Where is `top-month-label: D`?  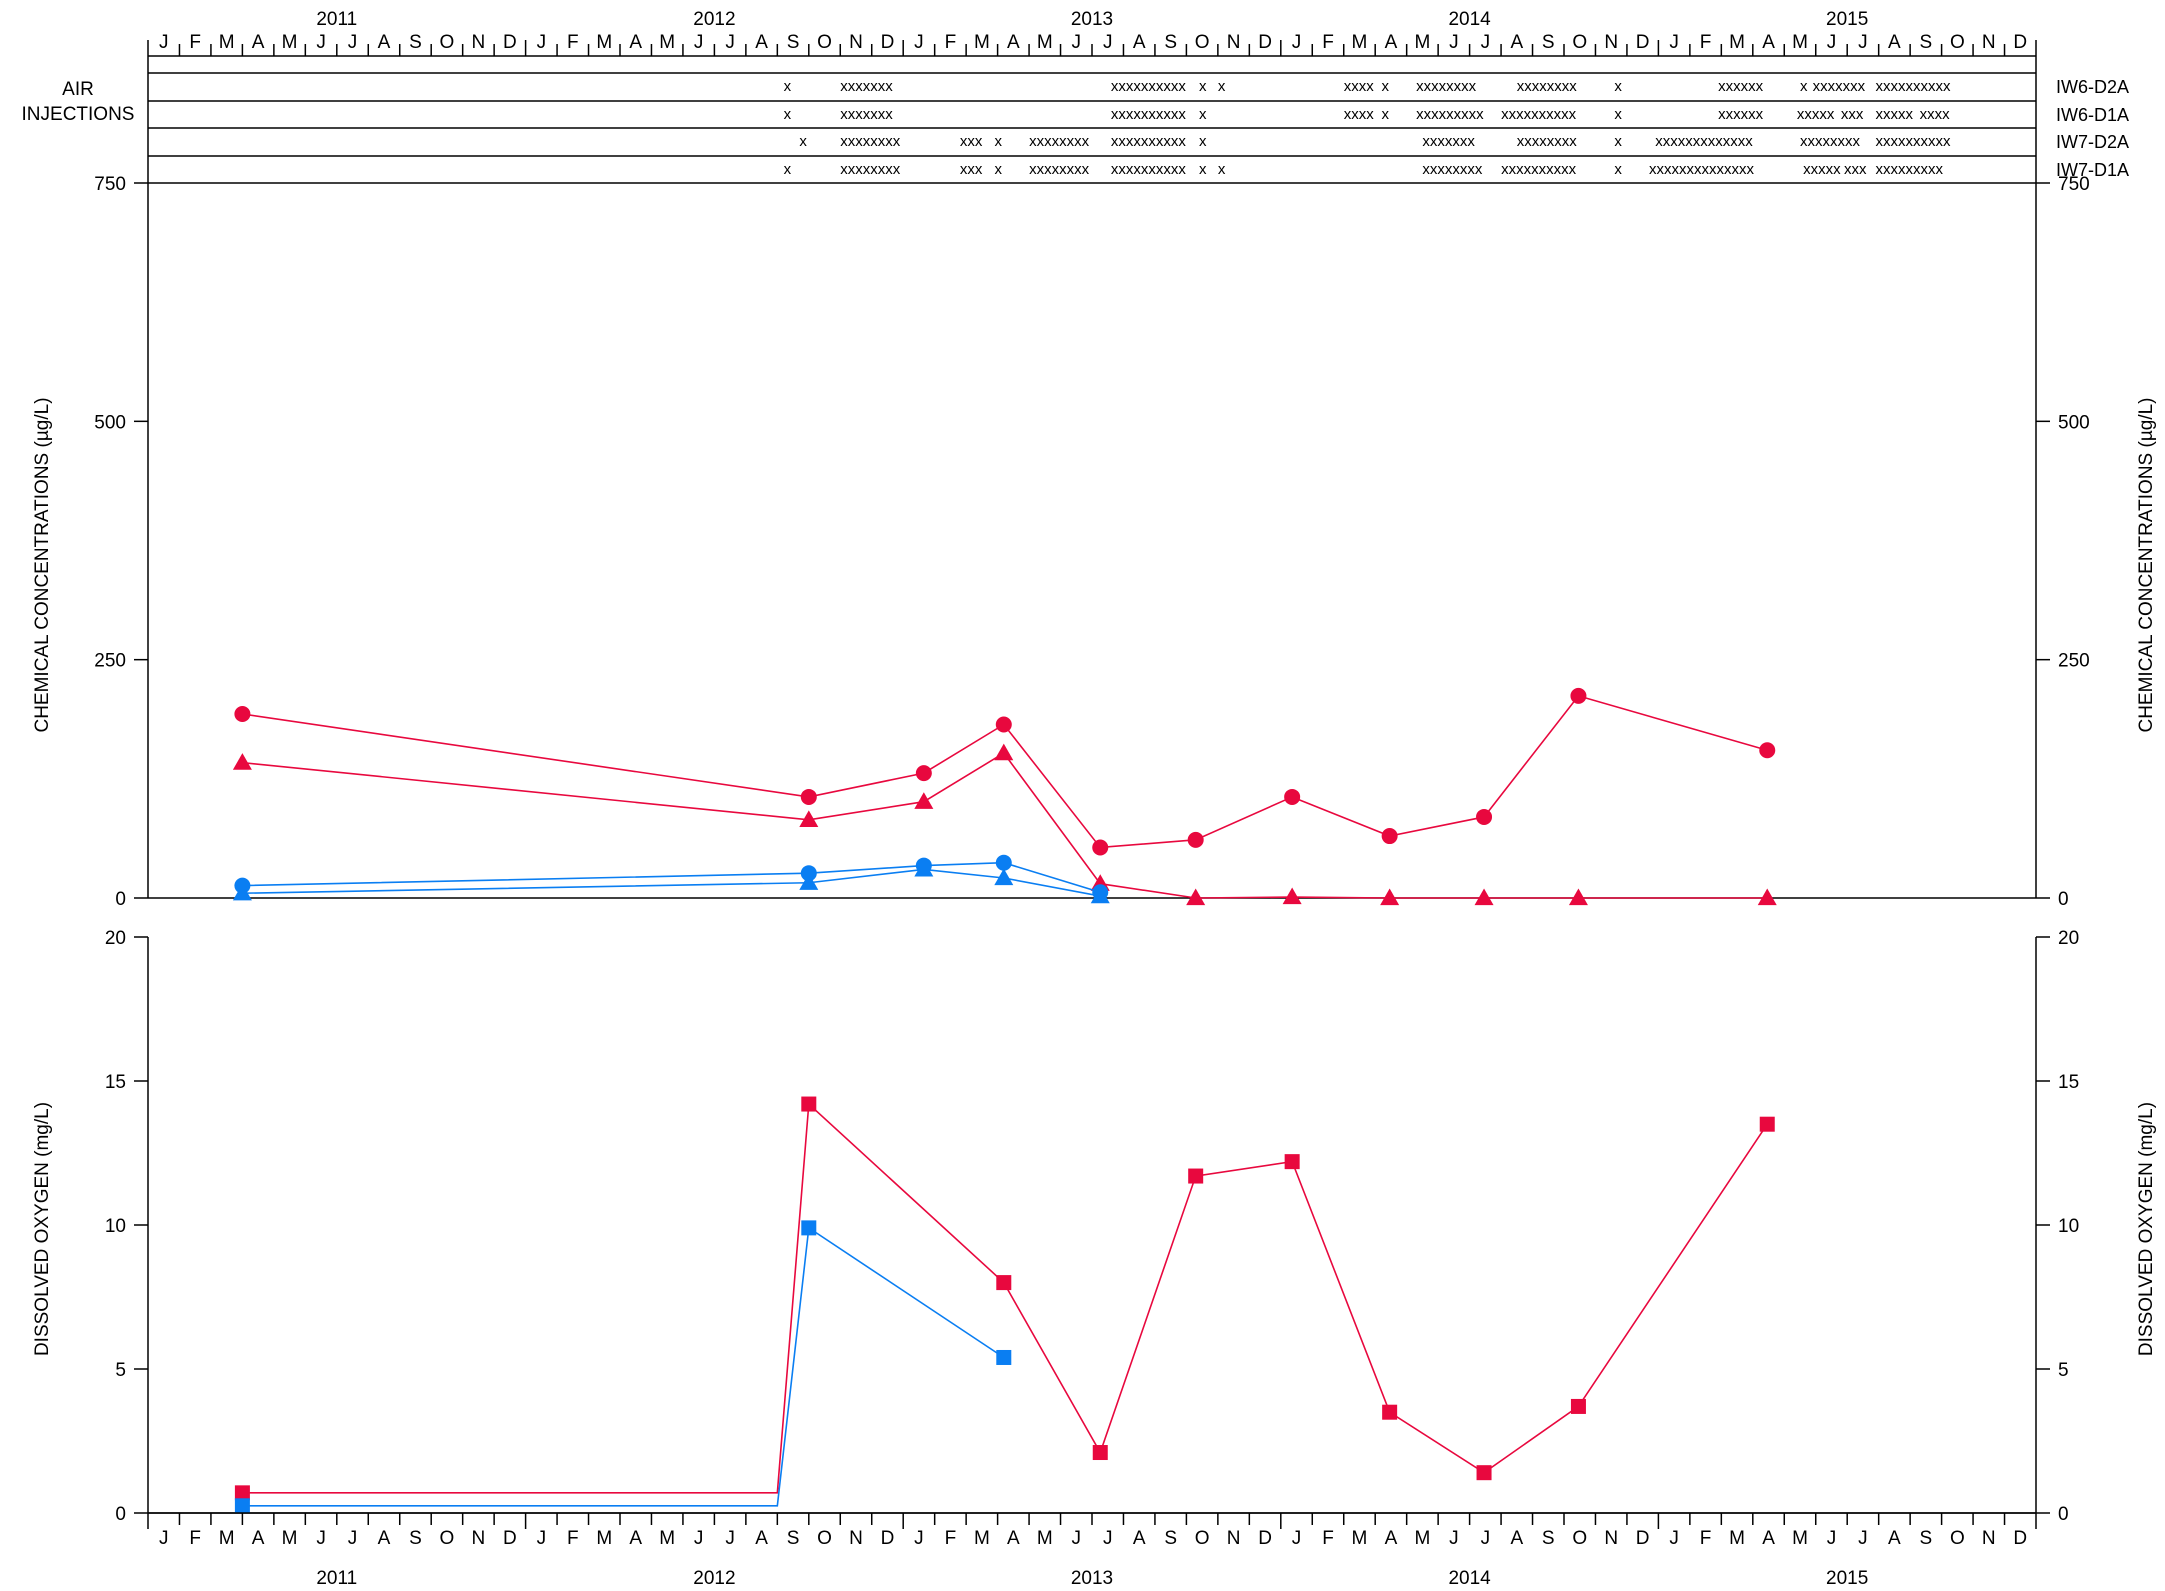 top-month-label: D is located at coordinates (888, 42).